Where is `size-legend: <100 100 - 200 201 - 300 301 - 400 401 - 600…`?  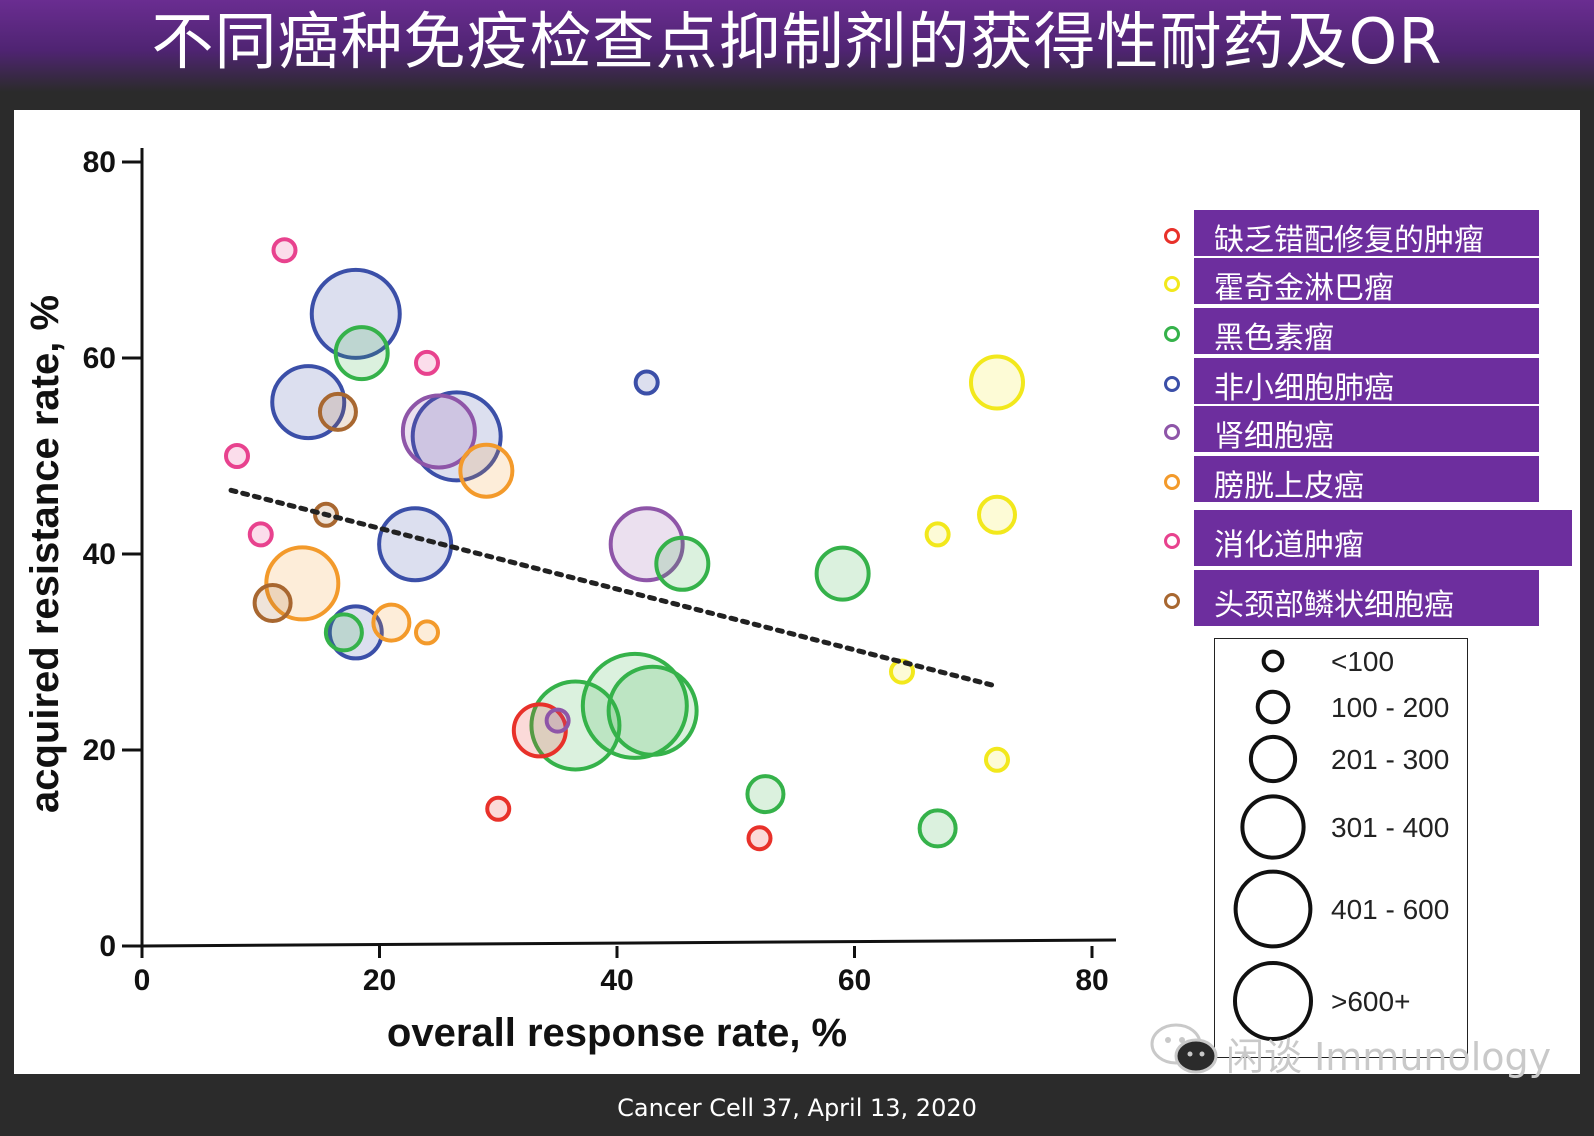
size-legend: <100 100 - 200 201 - 300 301 - 400 401 - 600… is located at coordinates (1341, 848).